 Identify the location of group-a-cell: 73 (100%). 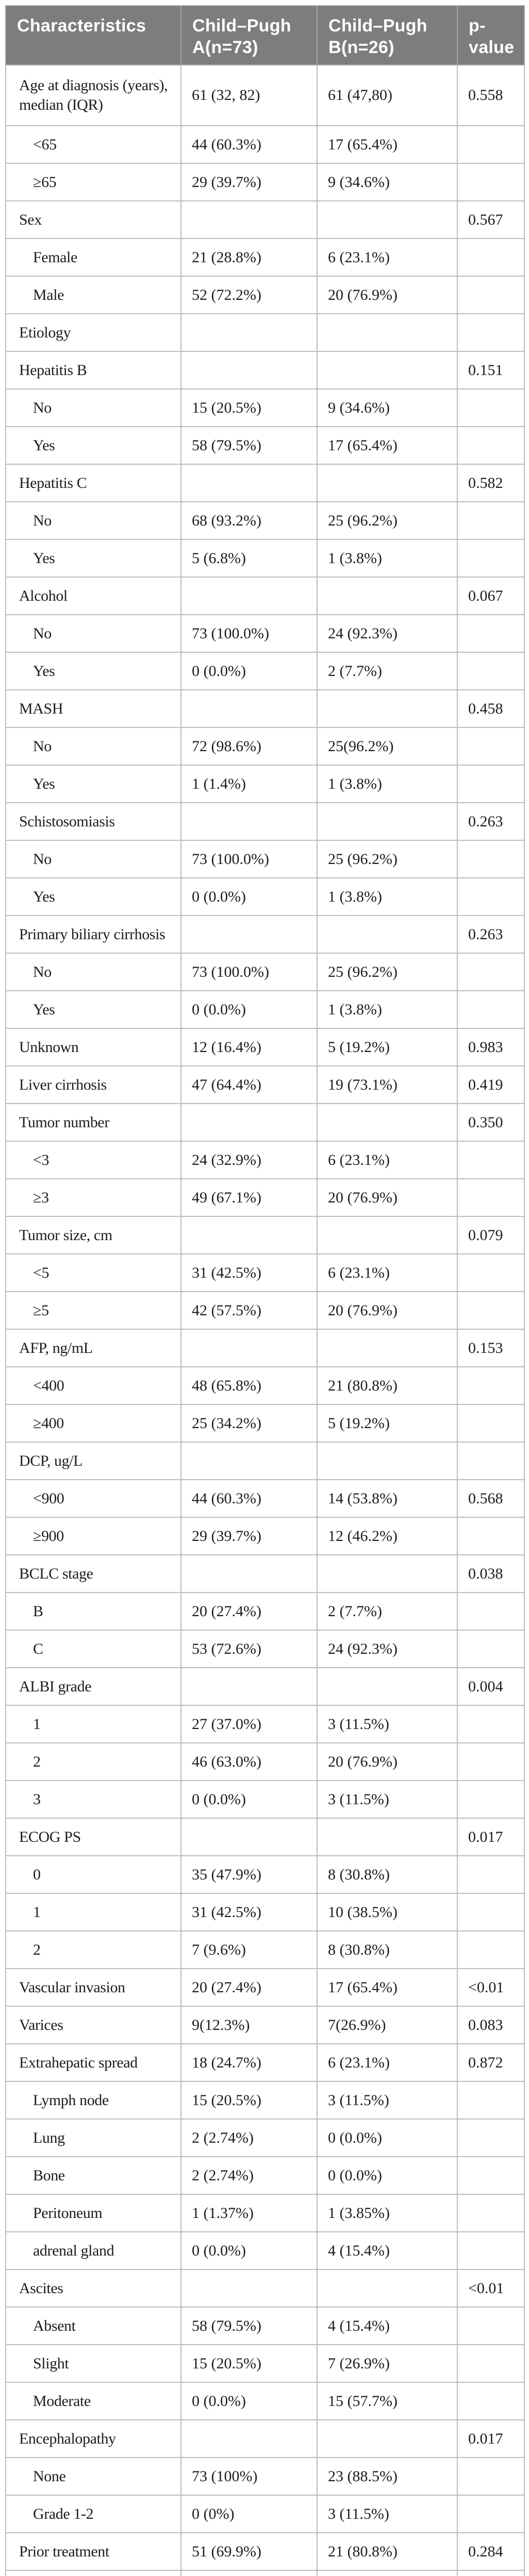
(249, 2476).